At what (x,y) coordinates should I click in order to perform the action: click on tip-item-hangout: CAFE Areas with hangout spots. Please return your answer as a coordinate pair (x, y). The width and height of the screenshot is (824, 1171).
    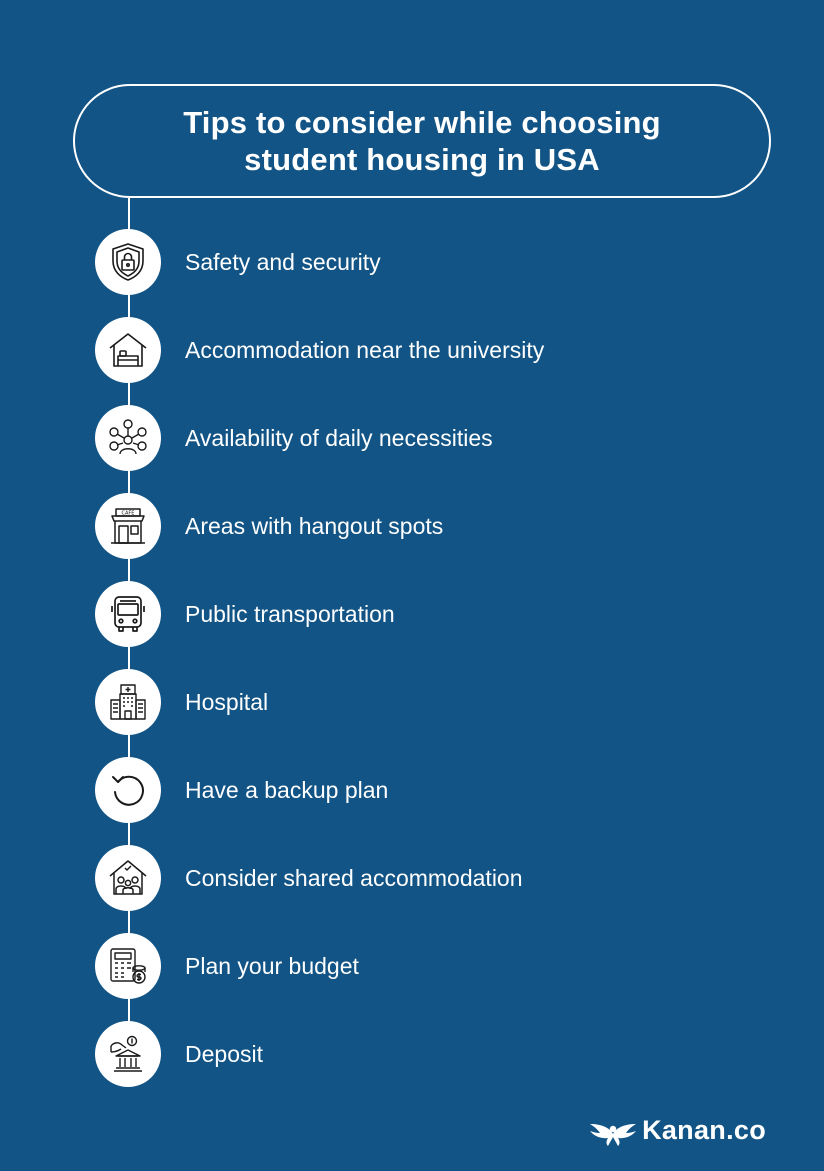
    Looking at the image, I should click on (445, 526).